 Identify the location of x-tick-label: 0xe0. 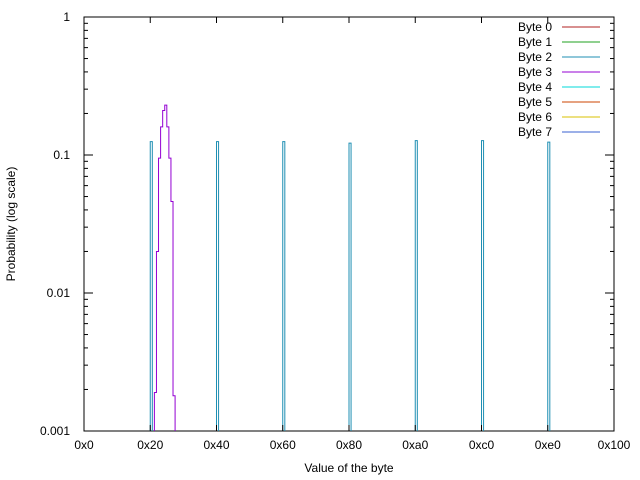
(548, 445).